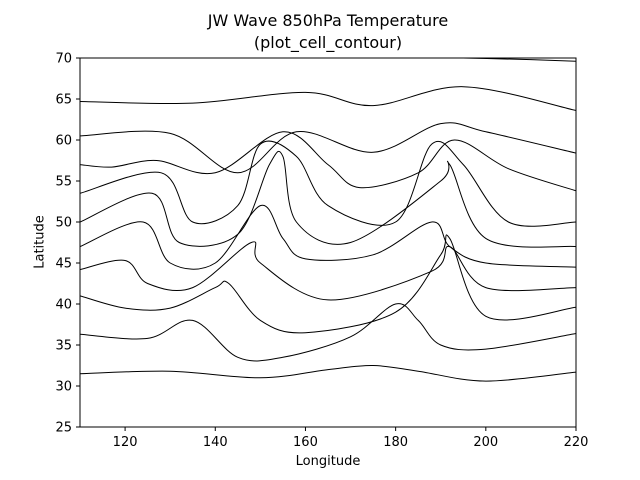 This screenshot has height=480, width=640. What do you see at coordinates (63, 346) in the screenshot?
I see `y-tick-label: 35` at bounding box center [63, 346].